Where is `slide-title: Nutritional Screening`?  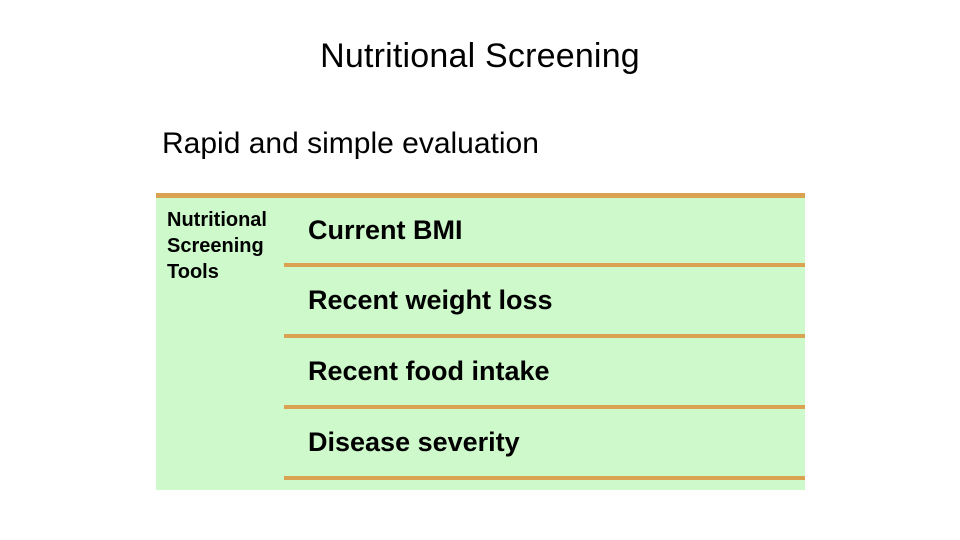 slide-title: Nutritional Screening is located at coordinates (480, 56).